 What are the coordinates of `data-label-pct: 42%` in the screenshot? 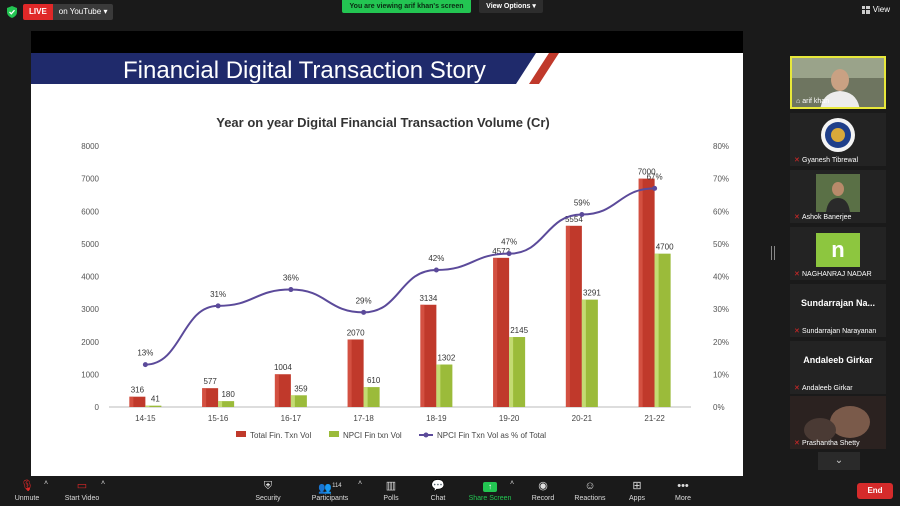 It's located at (436, 258).